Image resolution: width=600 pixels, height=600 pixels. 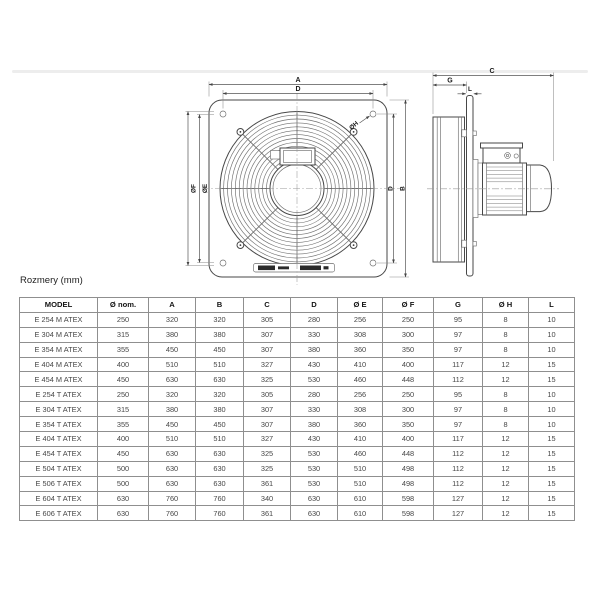 What do you see at coordinates (360, 305) in the screenshot?
I see `column-header: Ø E` at bounding box center [360, 305].